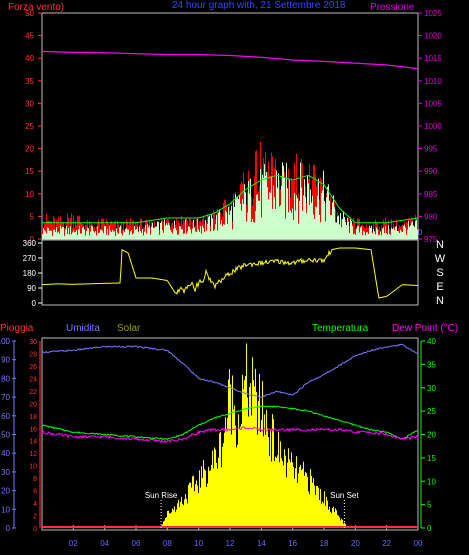 The width and height of the screenshot is (469, 555). Describe the element at coordinates (431, 411) in the screenshot. I see `temp-tick-25: 25` at that location.